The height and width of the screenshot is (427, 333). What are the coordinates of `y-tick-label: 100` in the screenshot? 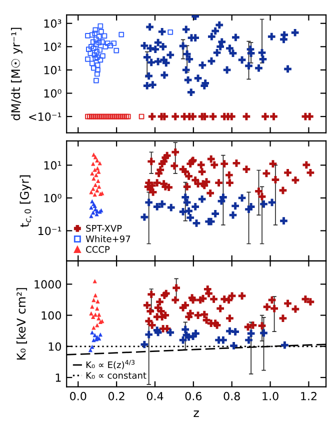 It's located at (51, 315).